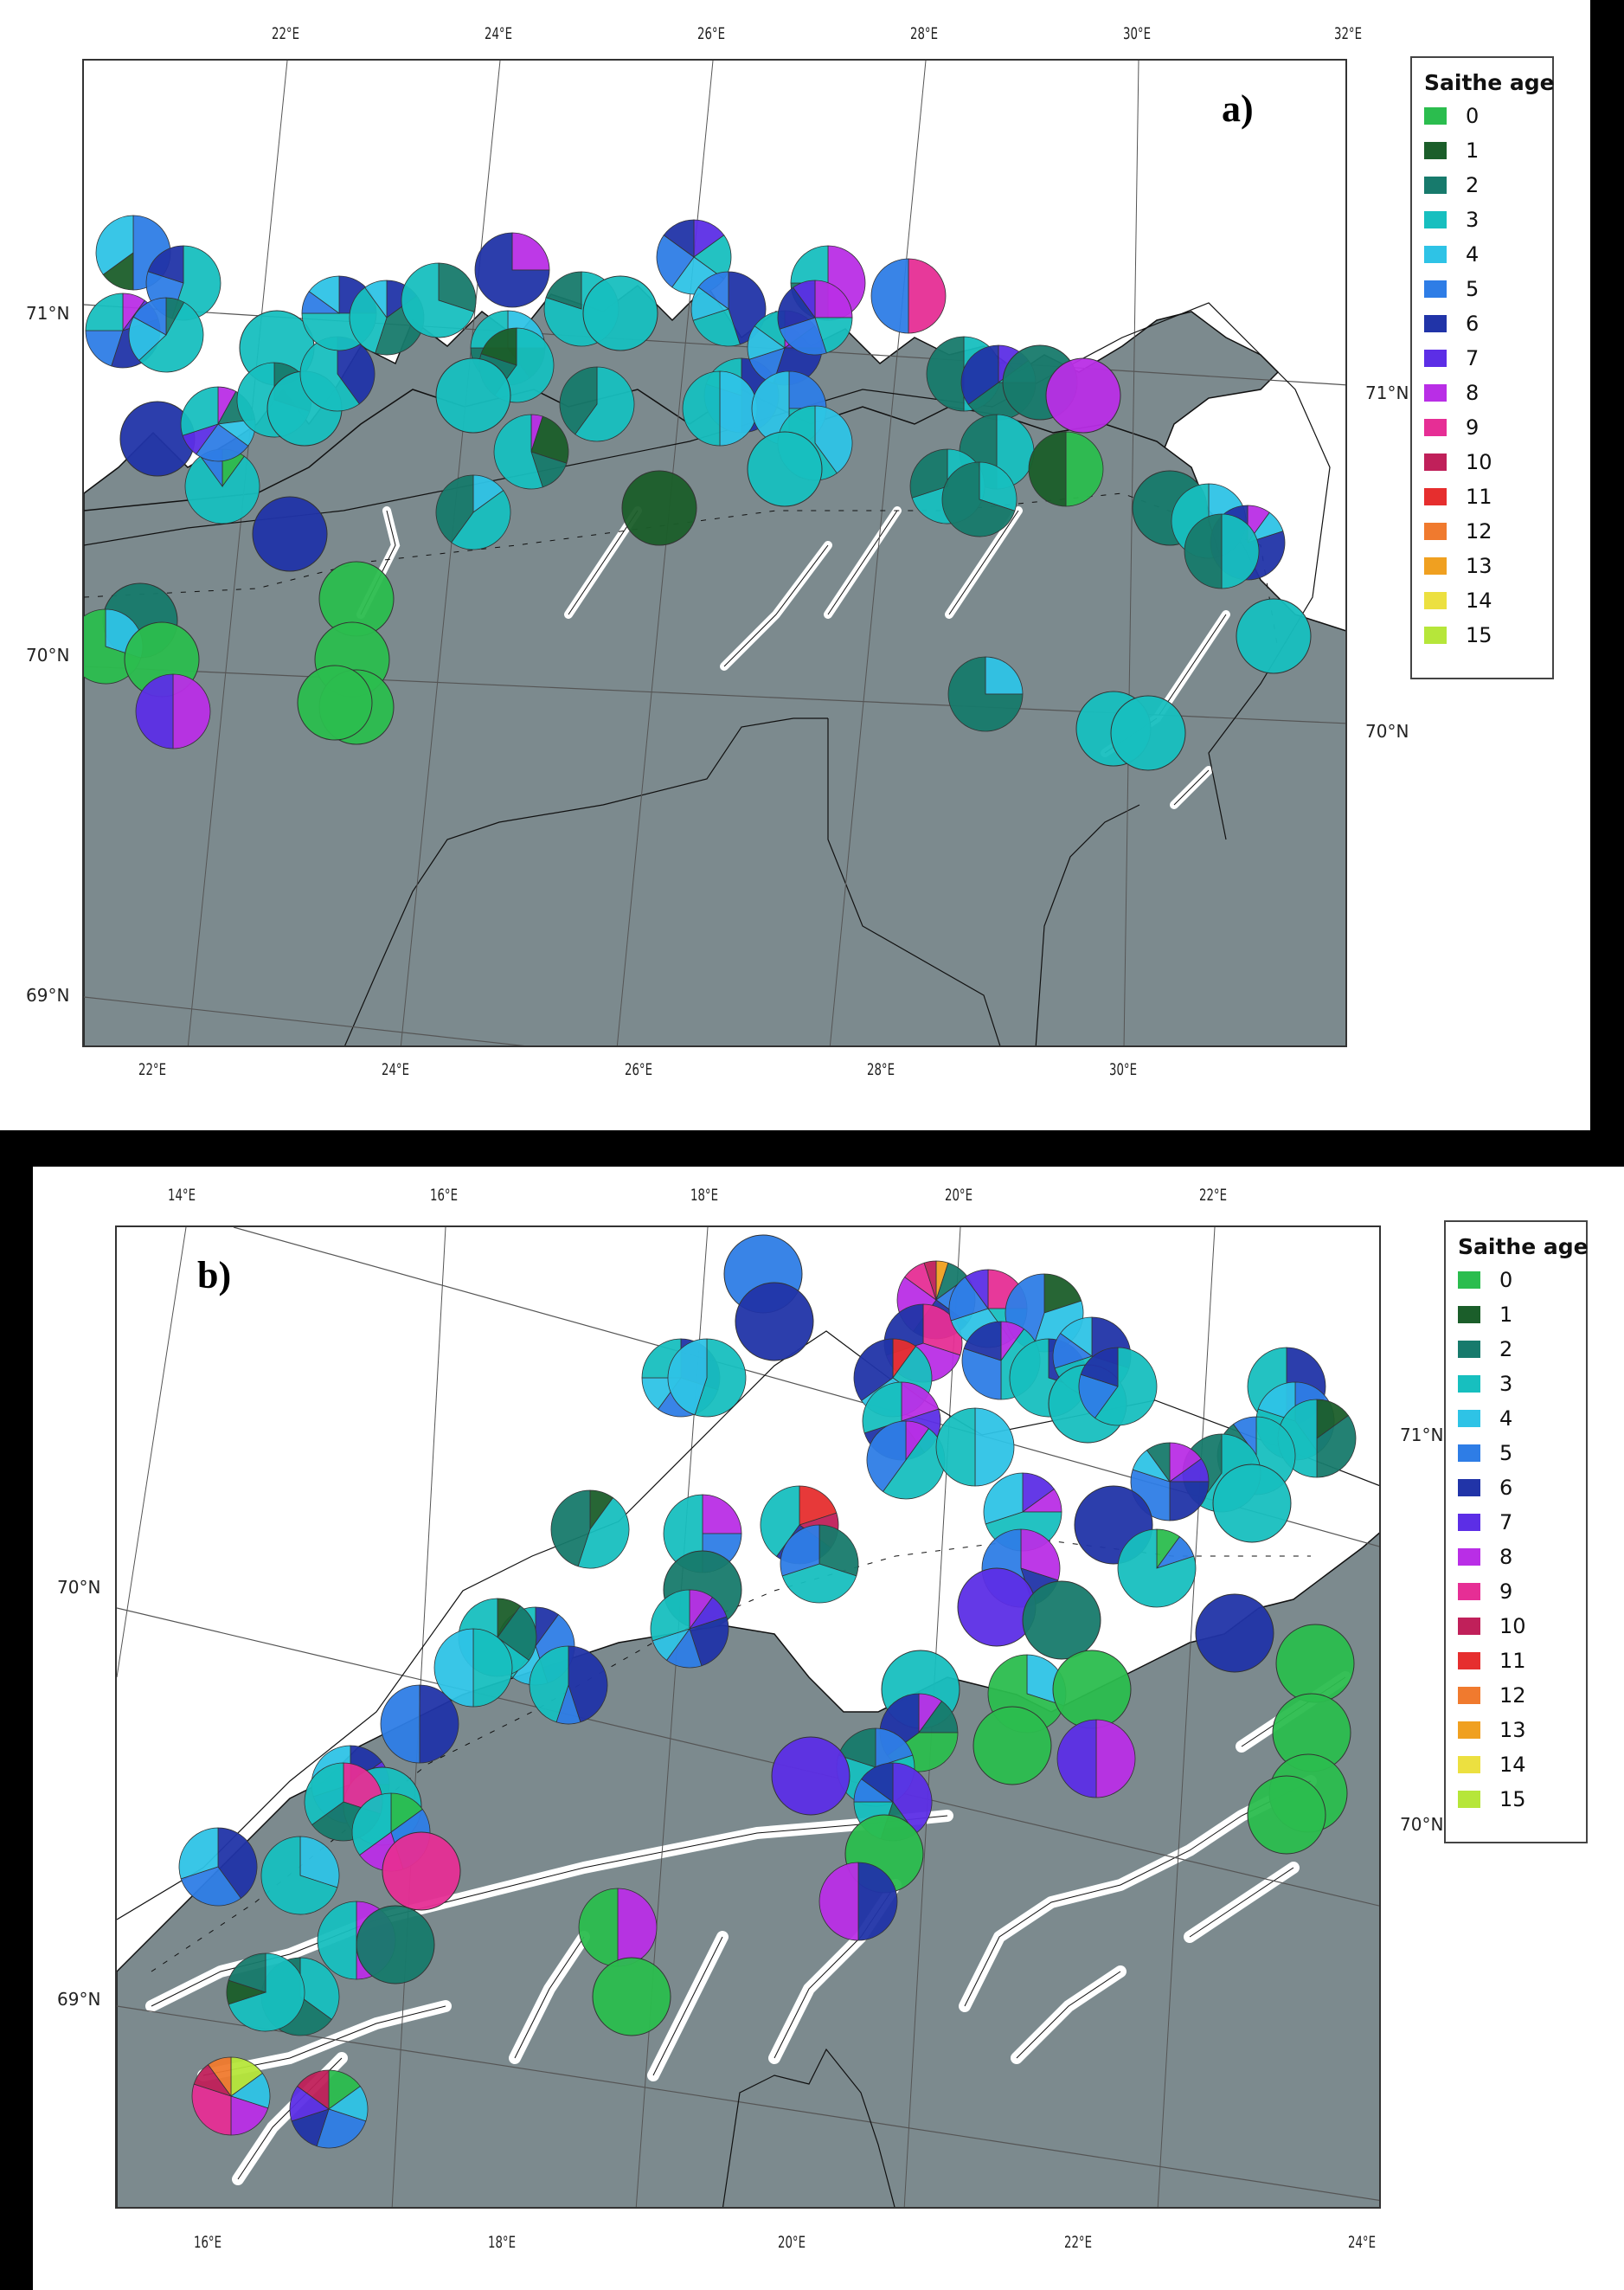 Image resolution: width=1624 pixels, height=2290 pixels. I want to click on legend-label: 2, so click(1506, 1349).